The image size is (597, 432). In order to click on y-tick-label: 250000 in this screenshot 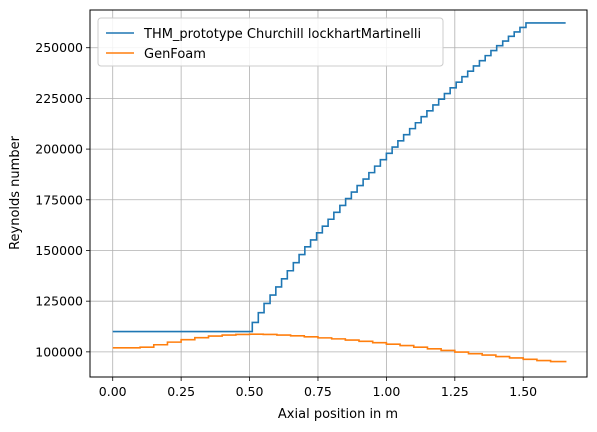, I will do `click(59, 47)`.